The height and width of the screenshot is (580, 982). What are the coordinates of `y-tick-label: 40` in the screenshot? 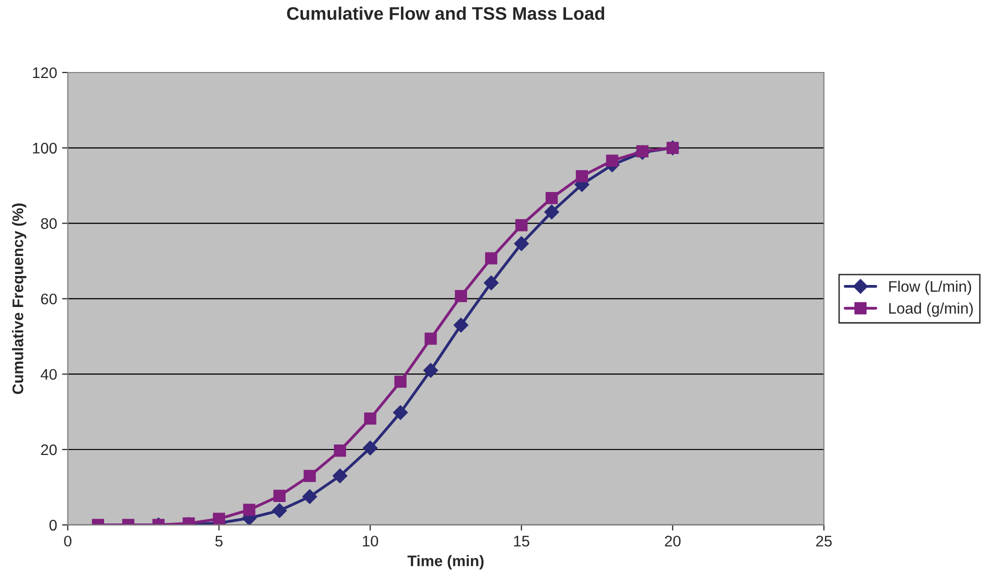 It's located at (48, 374).